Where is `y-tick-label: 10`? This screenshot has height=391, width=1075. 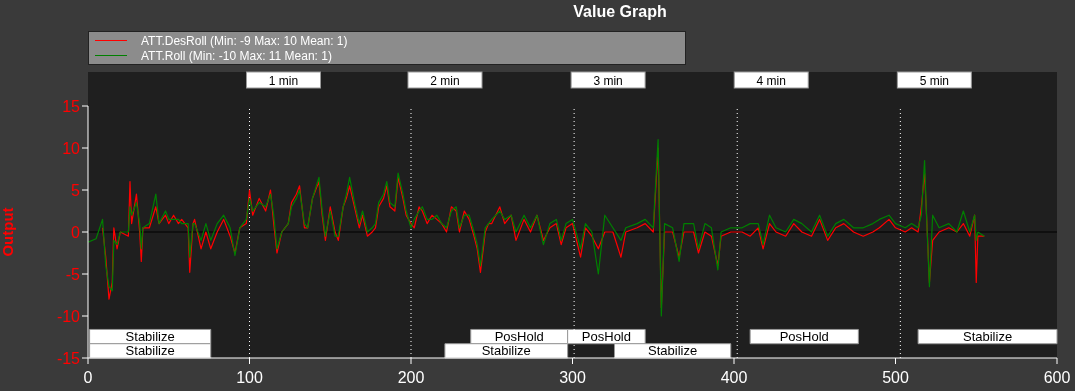
y-tick-label: 10 is located at coordinates (71, 148).